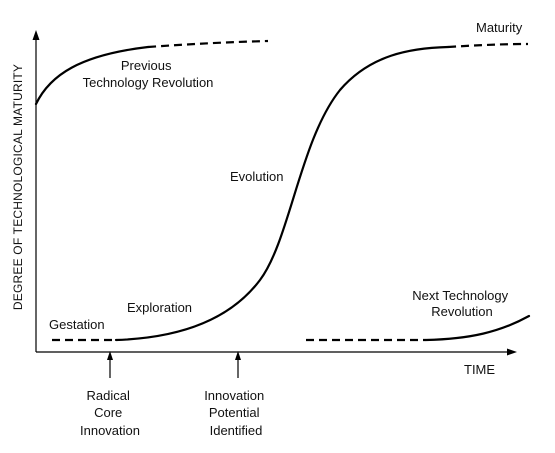  Describe the element at coordinates (488, 45) in the screenshot. I see `maturity-dashed-extension` at that location.